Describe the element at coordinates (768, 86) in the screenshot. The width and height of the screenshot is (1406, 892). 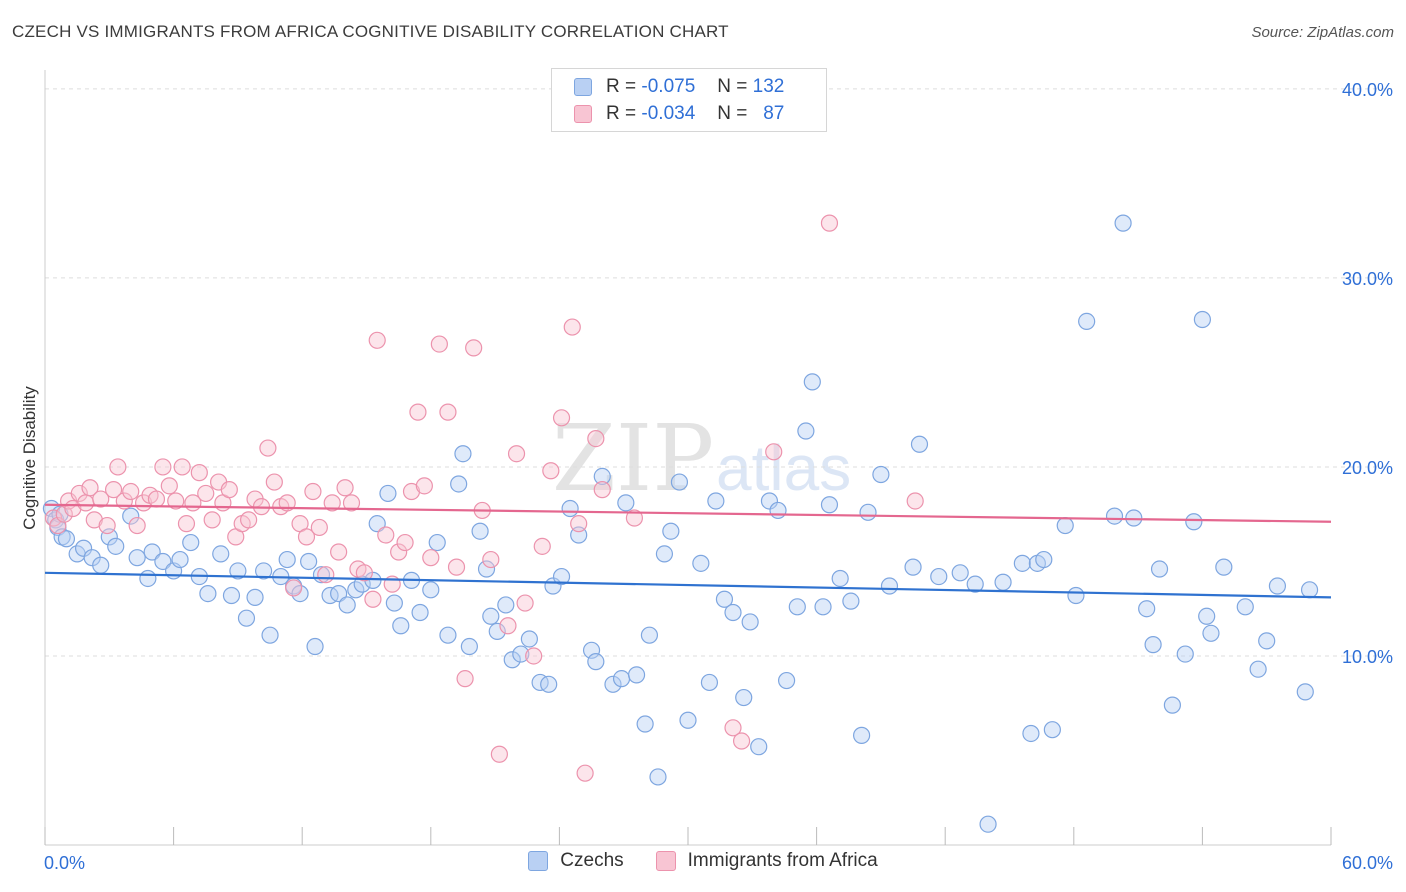
I see `legend-n-value: 132` at that location.